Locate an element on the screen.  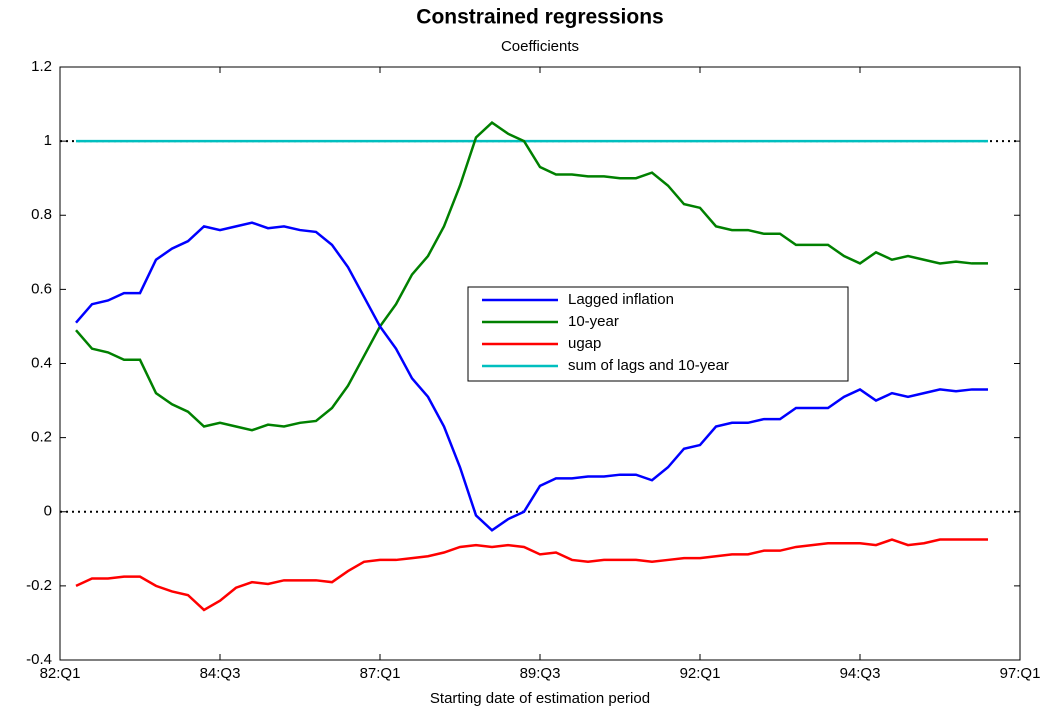
legend-label: 10-year is located at coordinates (593, 321).